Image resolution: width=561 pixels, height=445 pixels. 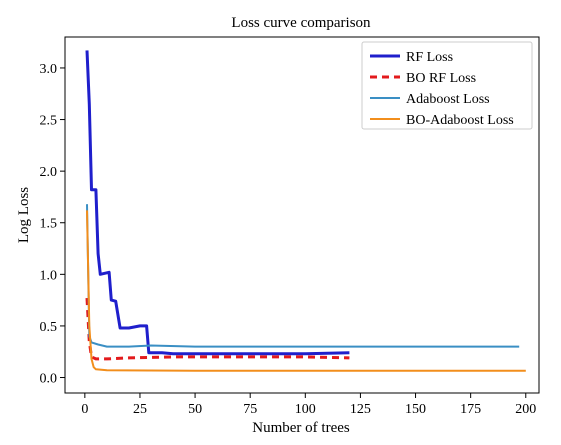 What do you see at coordinates (49, 172) in the screenshot?
I see `y-tick-label: 2.0` at bounding box center [49, 172].